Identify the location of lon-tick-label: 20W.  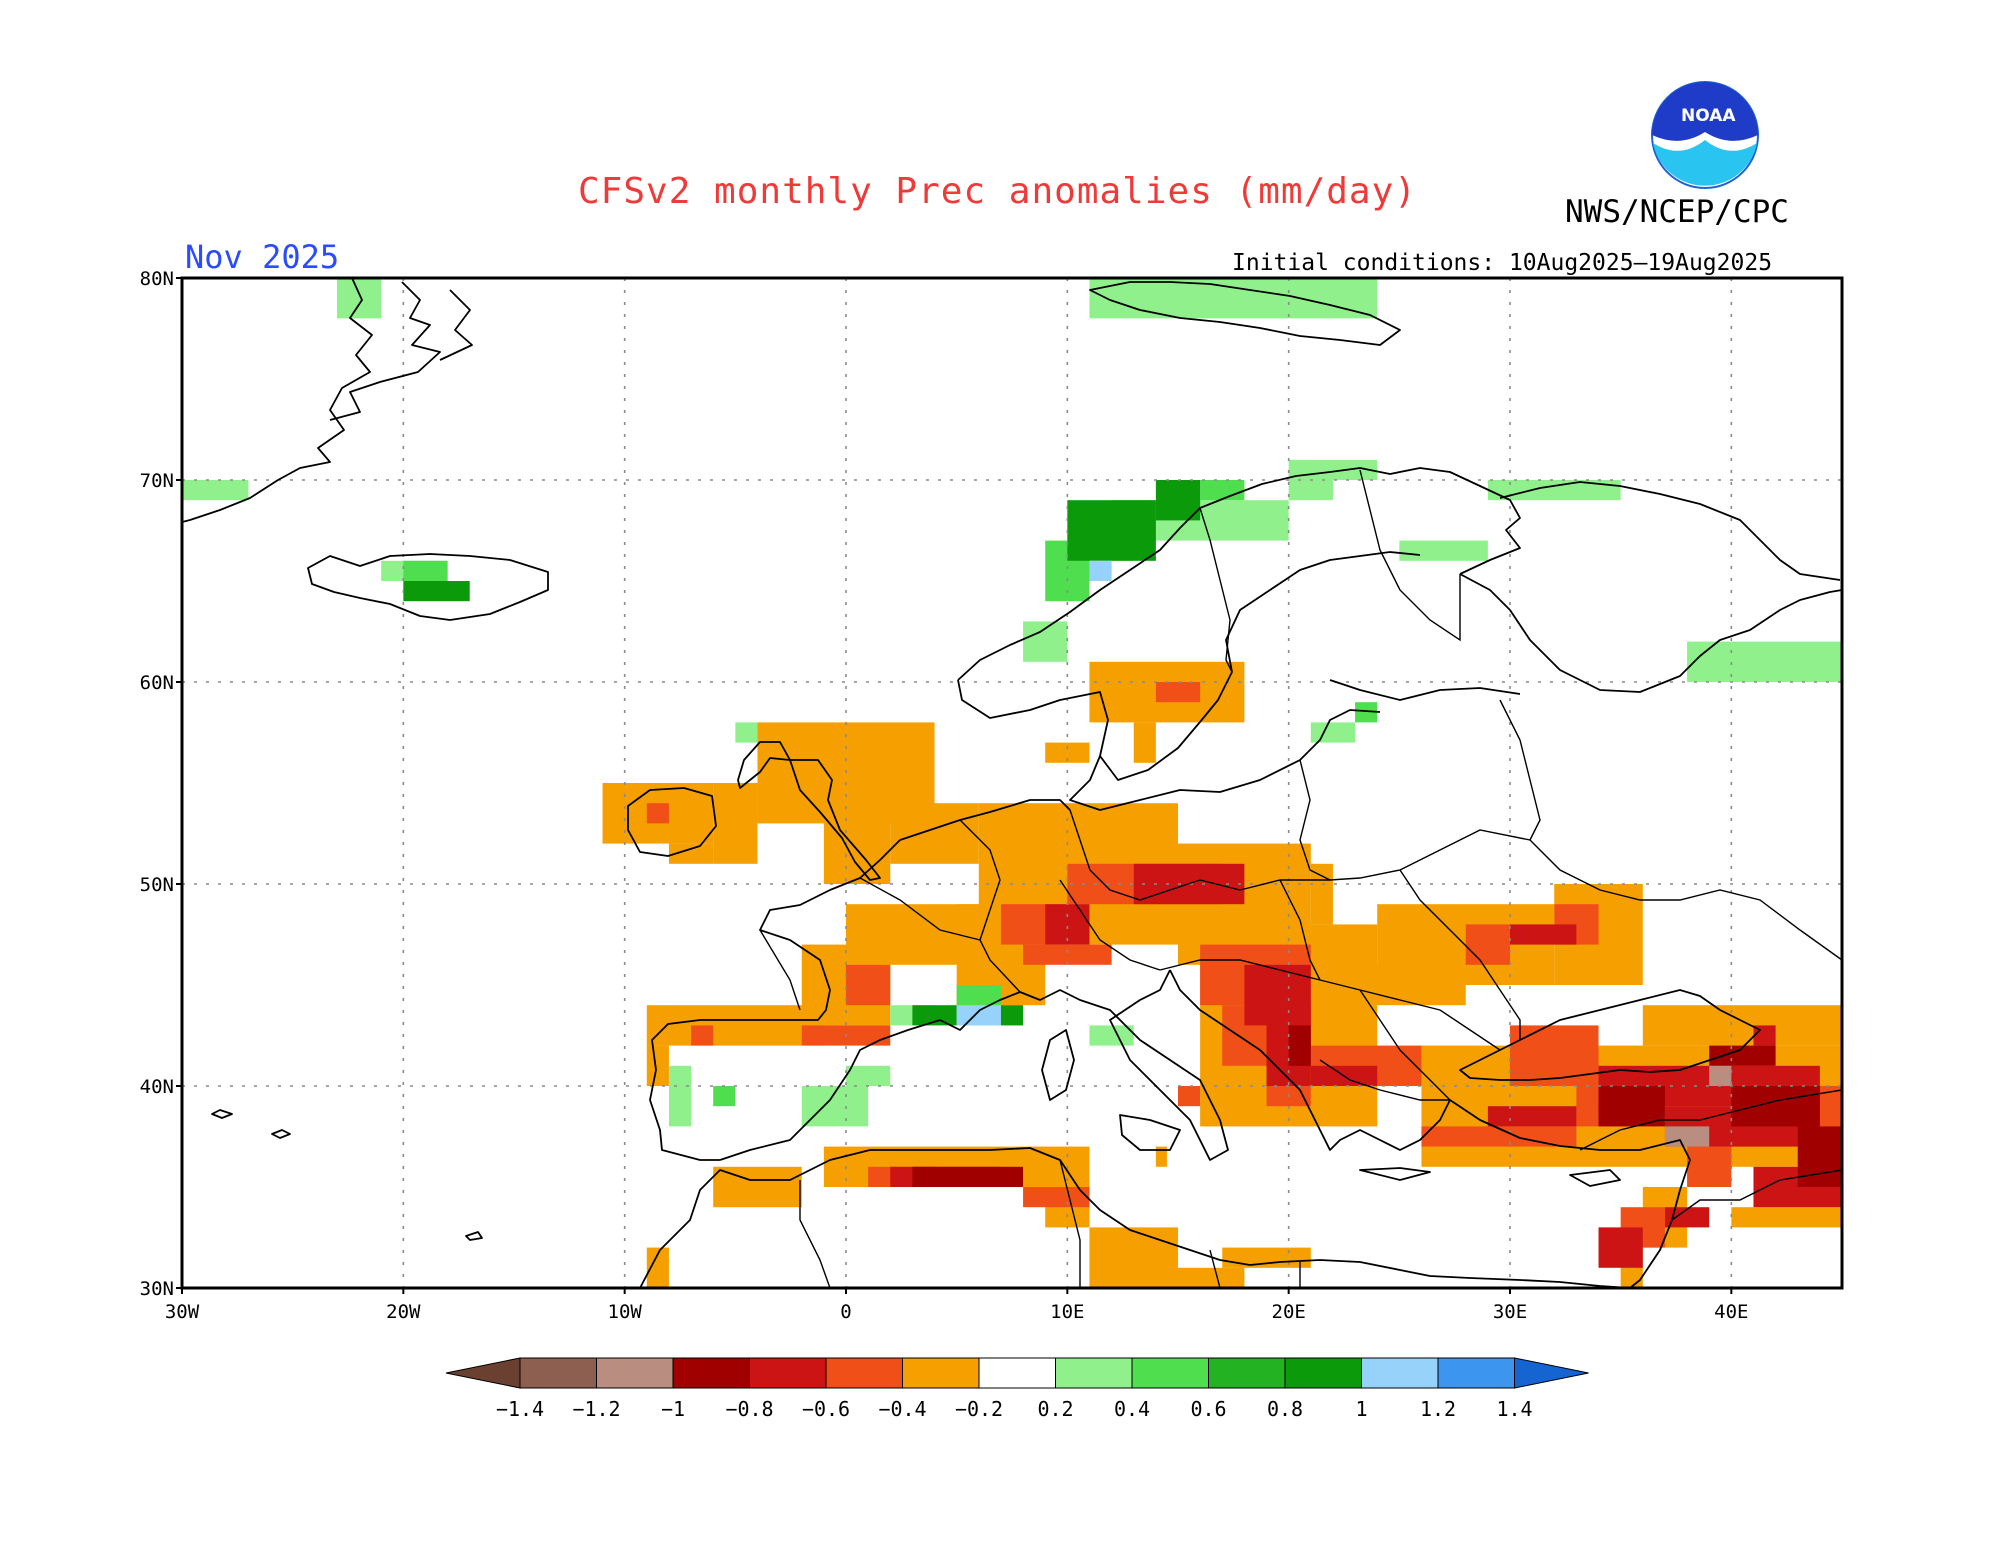
(403, 1312).